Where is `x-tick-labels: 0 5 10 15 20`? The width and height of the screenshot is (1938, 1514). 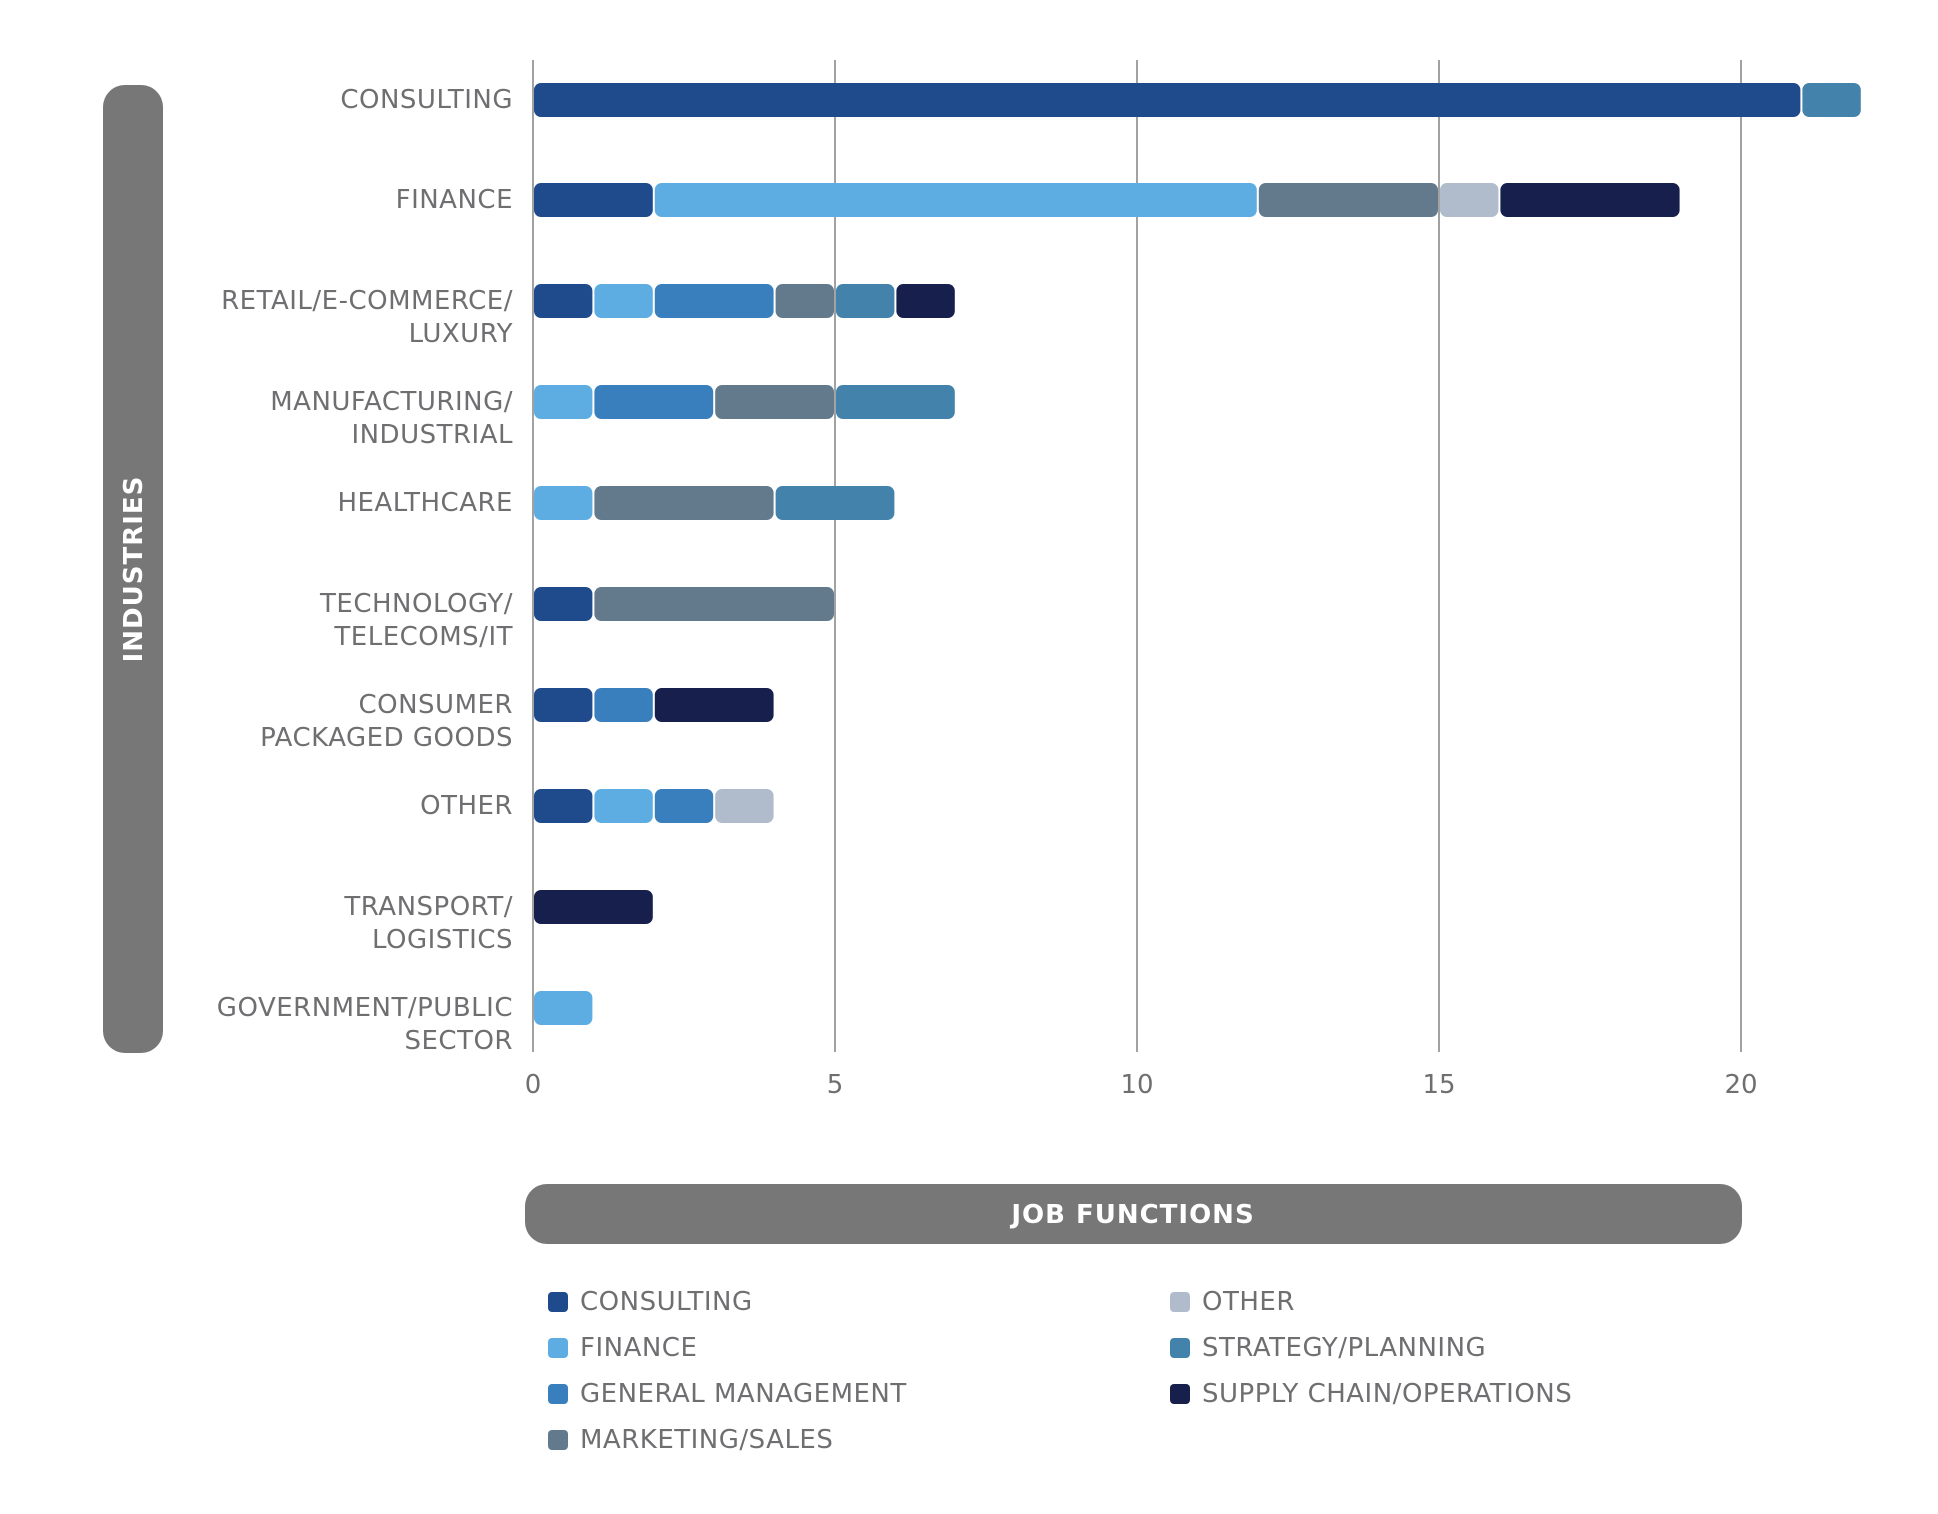 x-tick-labels: 0 5 10 15 20 is located at coordinates (1141, 1085).